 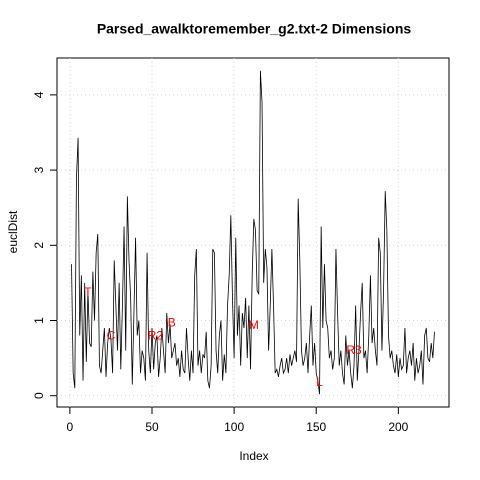 What do you see at coordinates (234, 427) in the screenshot?
I see `x-tick-label: 100` at bounding box center [234, 427].